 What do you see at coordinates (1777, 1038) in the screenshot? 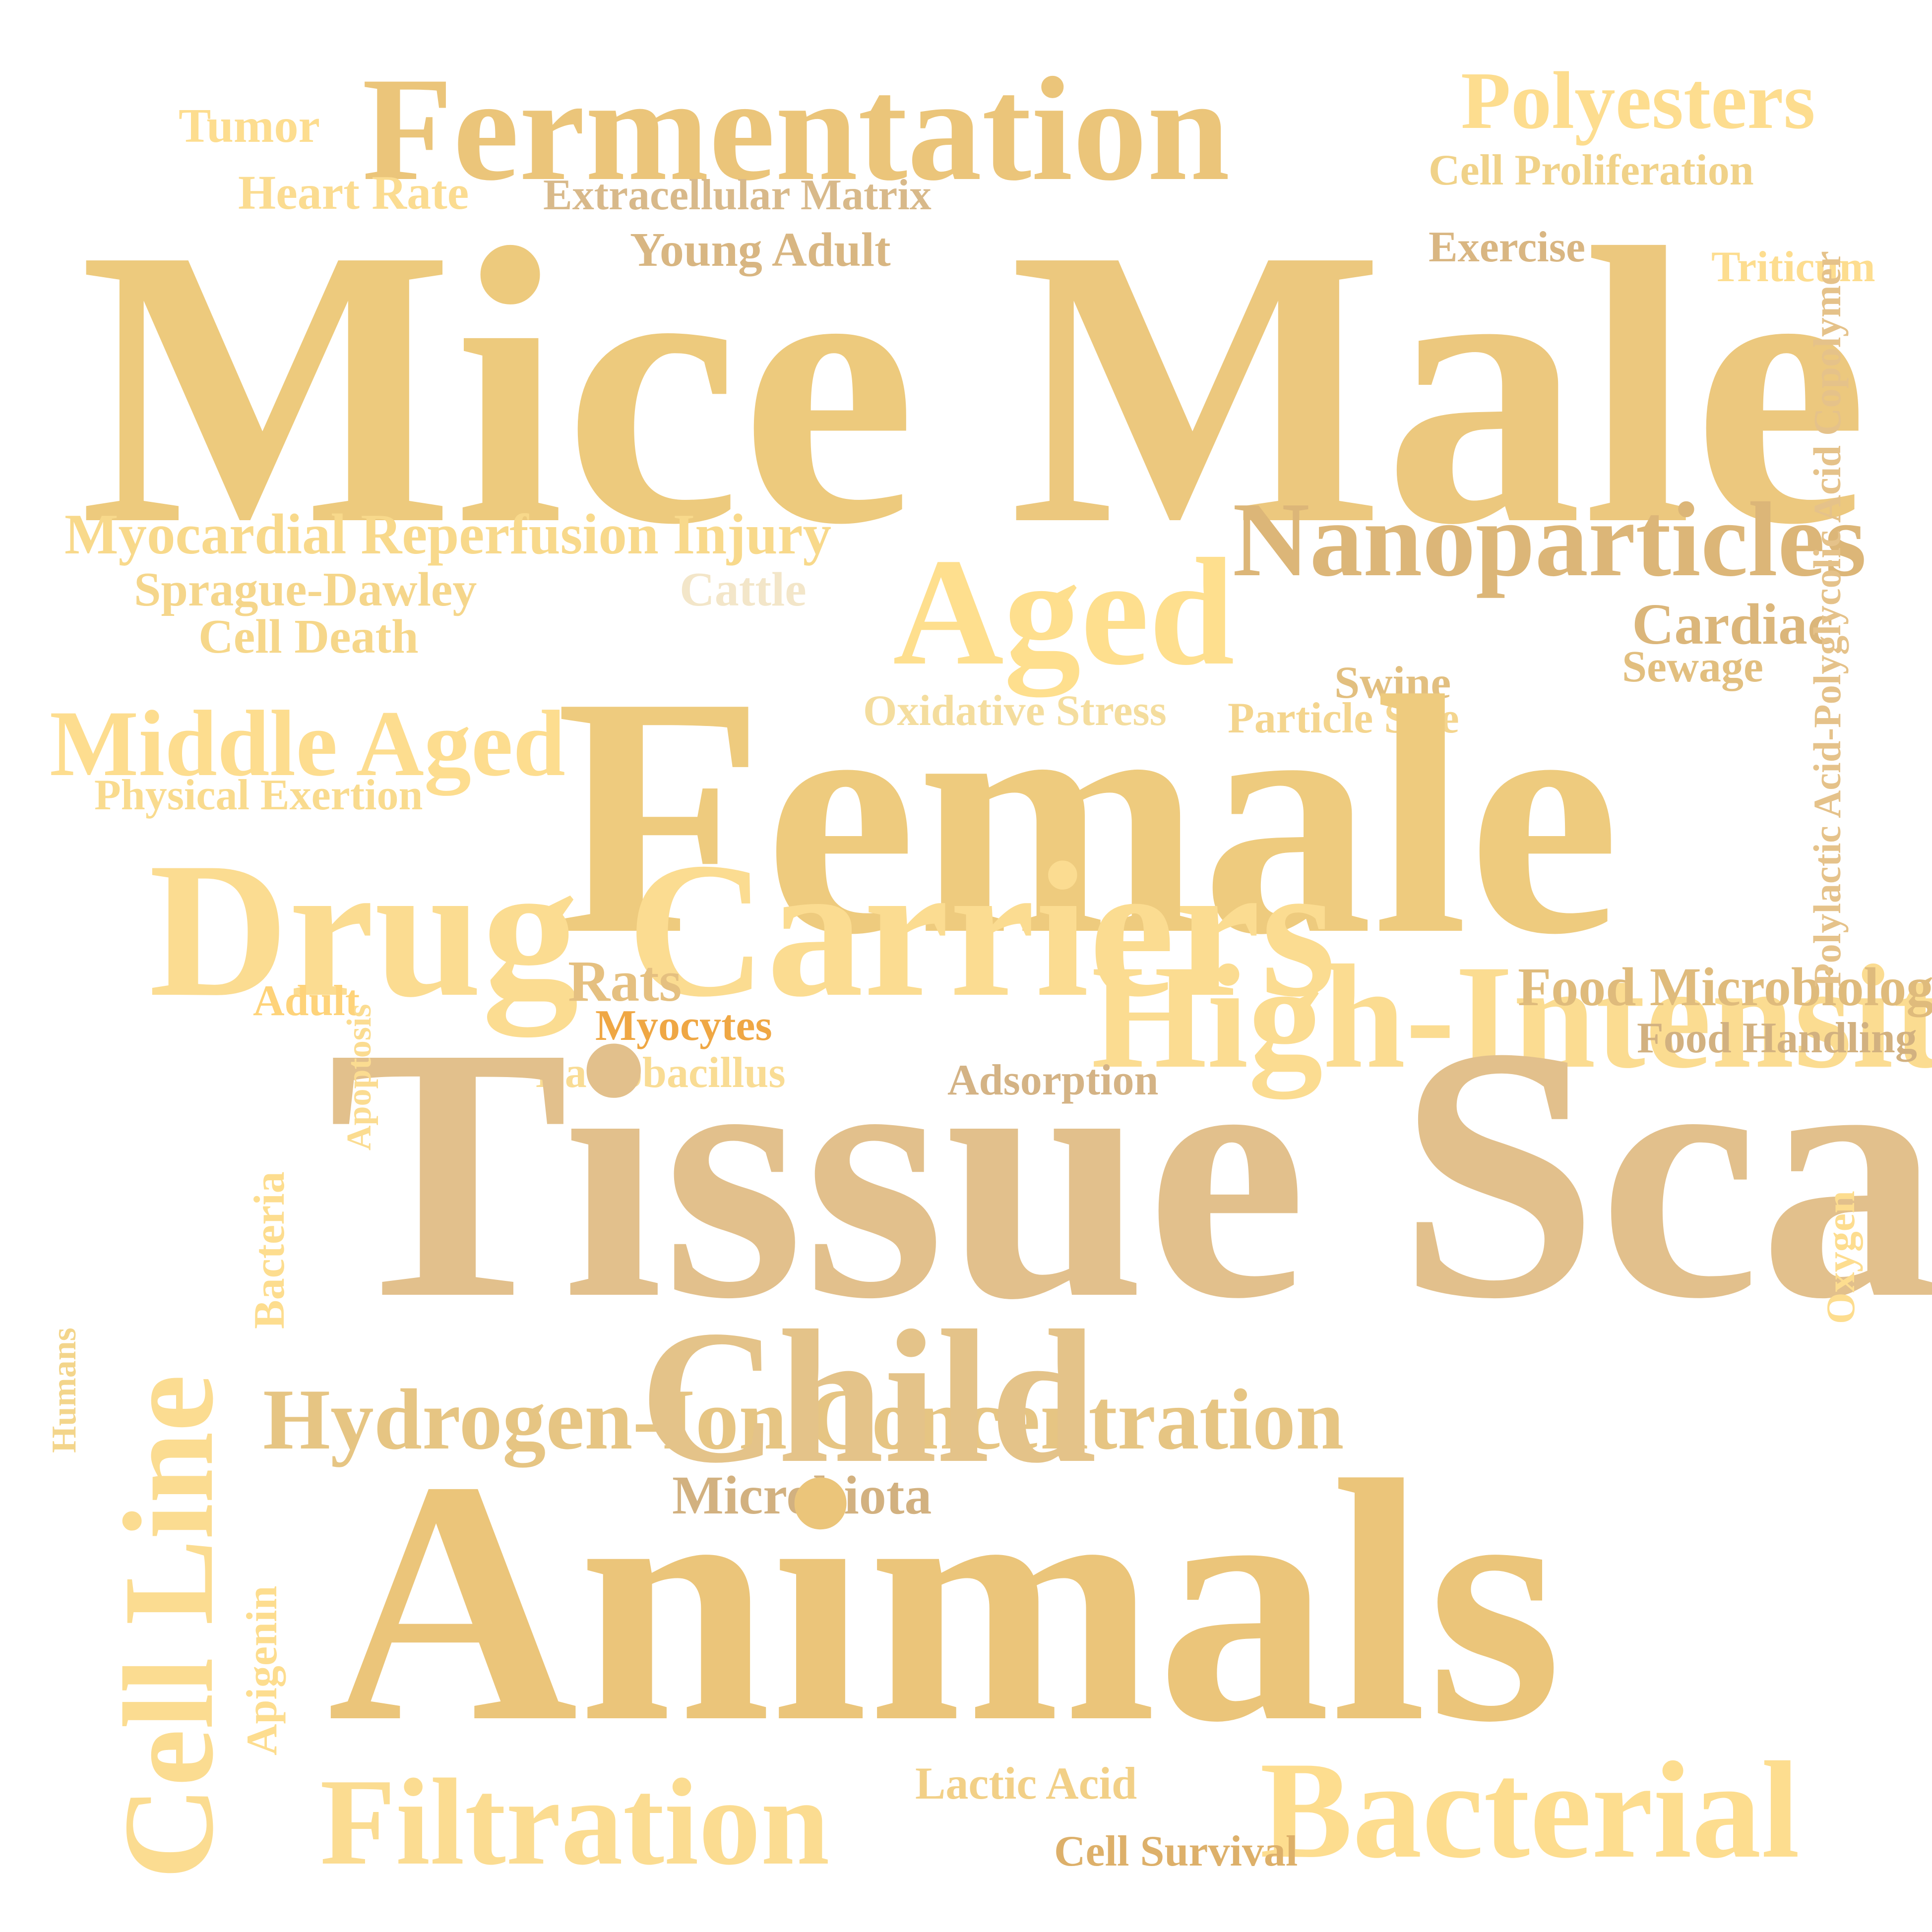
I see `word-adsorption: Food Handling` at bounding box center [1777, 1038].